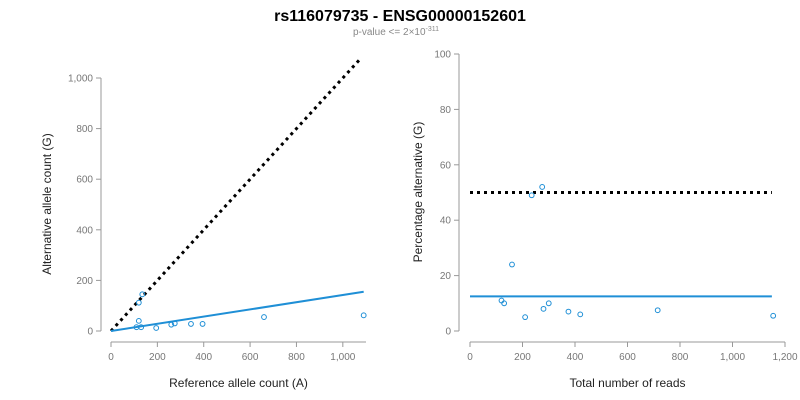 This screenshot has height=400, width=800. Describe the element at coordinates (446, 221) in the screenshot. I see `right-y-tick-label: 40` at that location.